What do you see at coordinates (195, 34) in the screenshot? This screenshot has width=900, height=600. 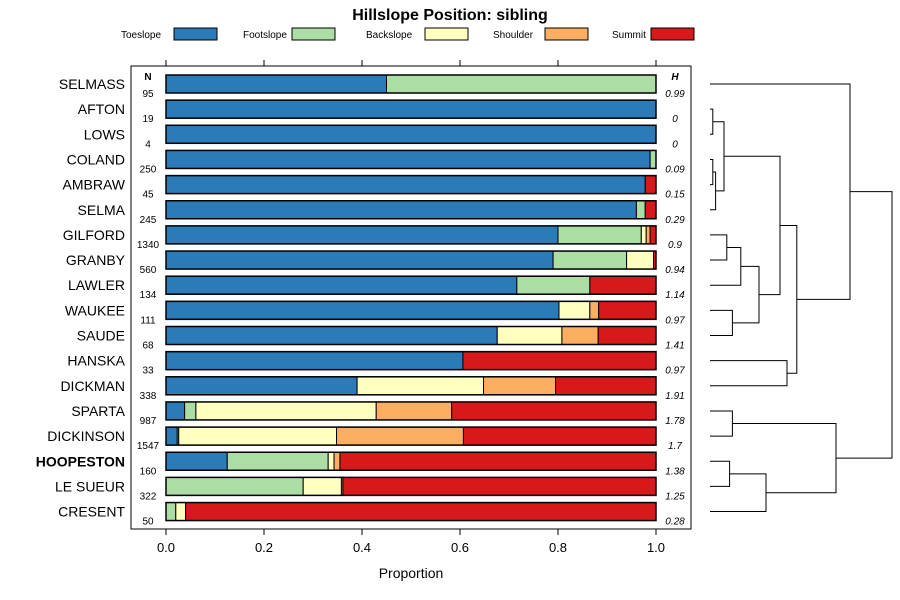 I see `legend-swatch-toeslope` at bounding box center [195, 34].